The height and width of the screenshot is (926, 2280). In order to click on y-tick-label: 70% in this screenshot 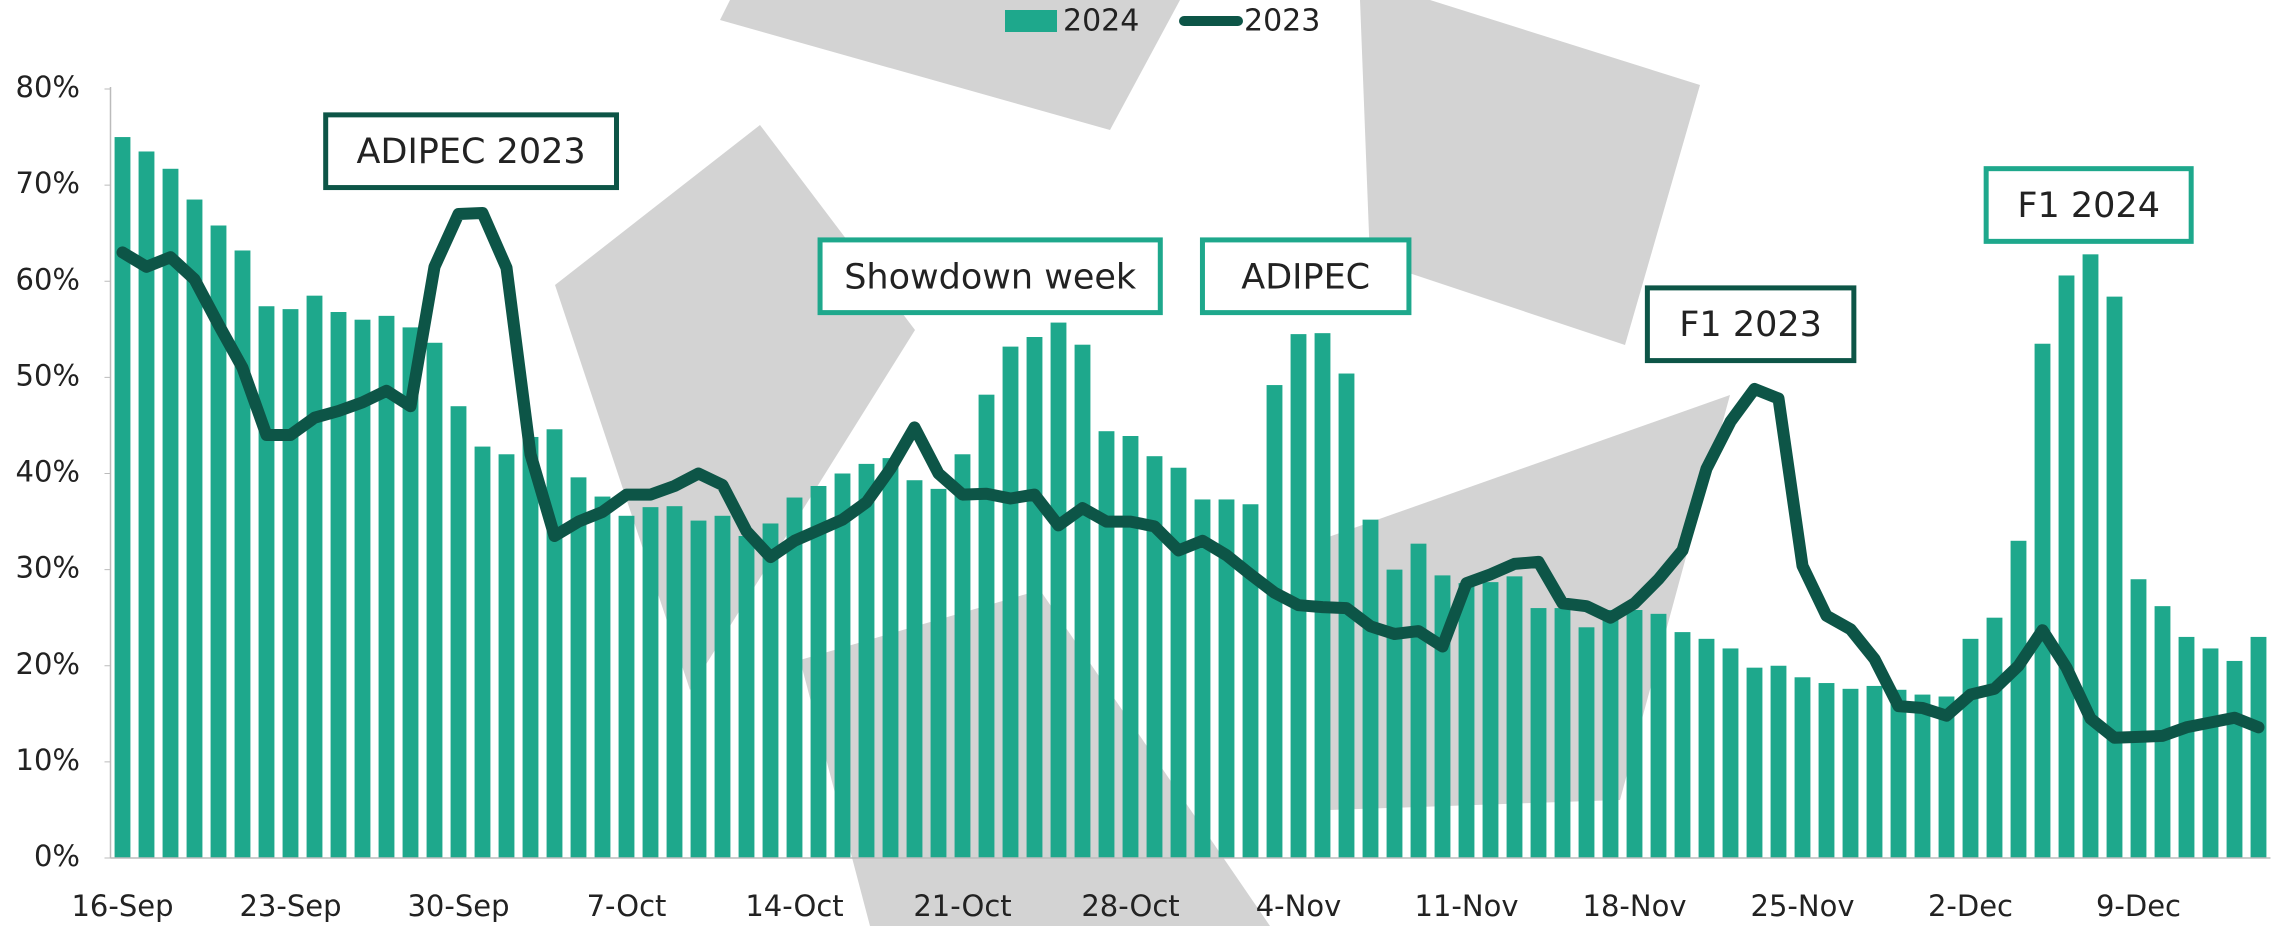, I will do `click(48, 183)`.